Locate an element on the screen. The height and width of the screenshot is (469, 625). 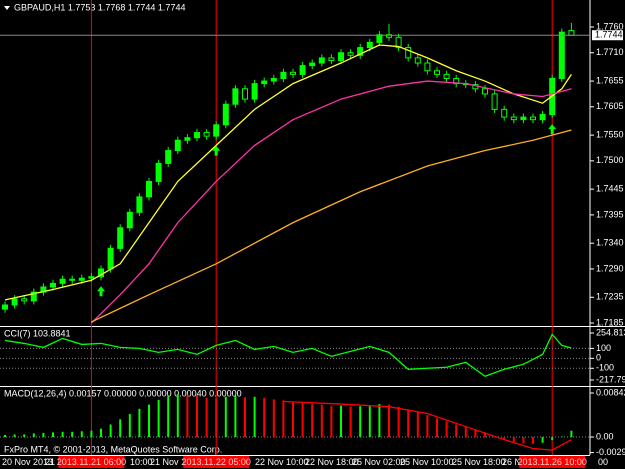
y-tick-label: 0 is located at coordinates (598, 358).